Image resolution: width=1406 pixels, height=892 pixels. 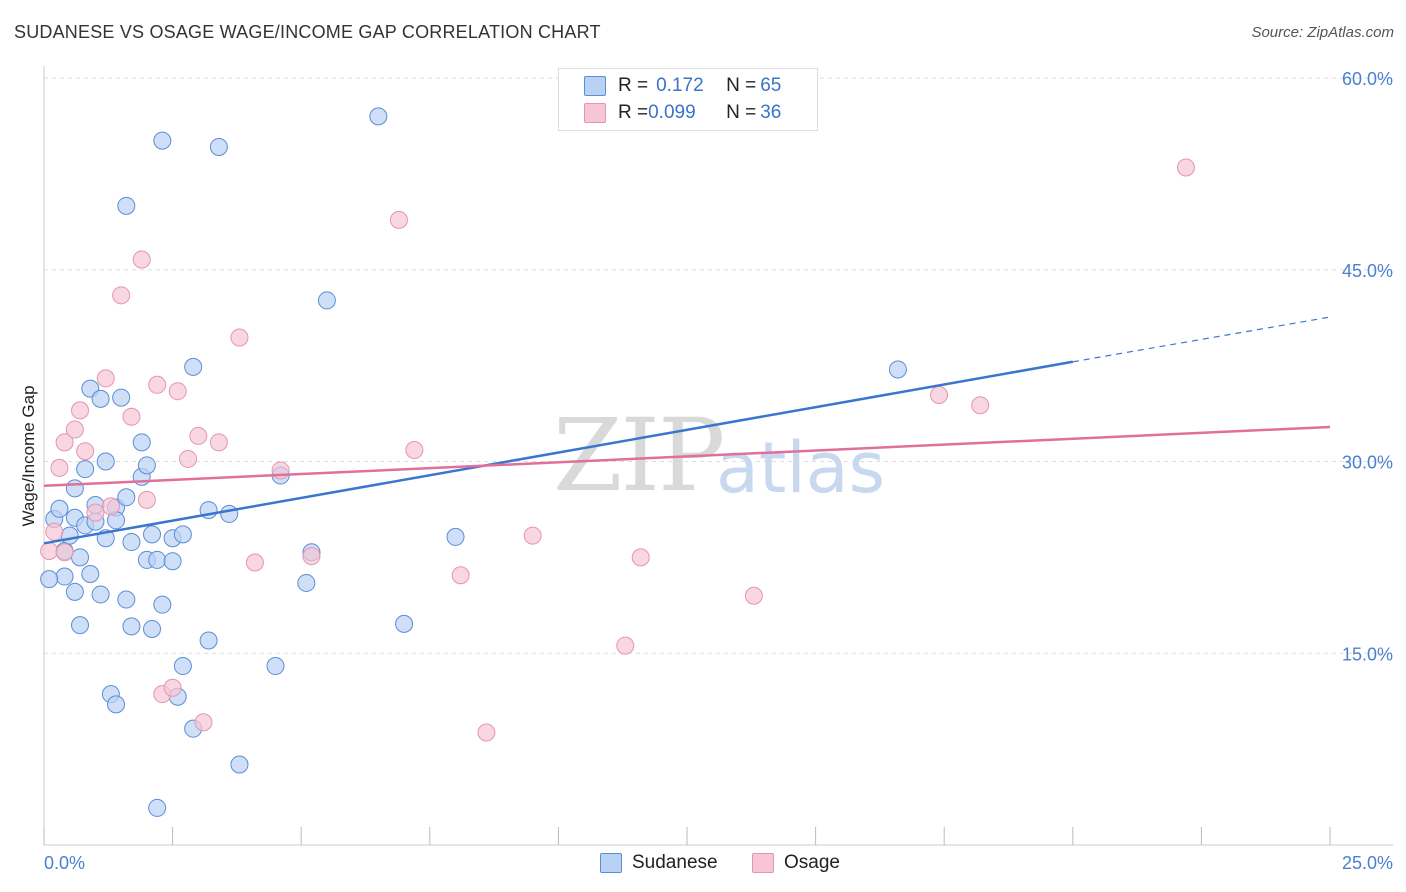 I want to click on osage-label: Osage, so click(x=812, y=862).